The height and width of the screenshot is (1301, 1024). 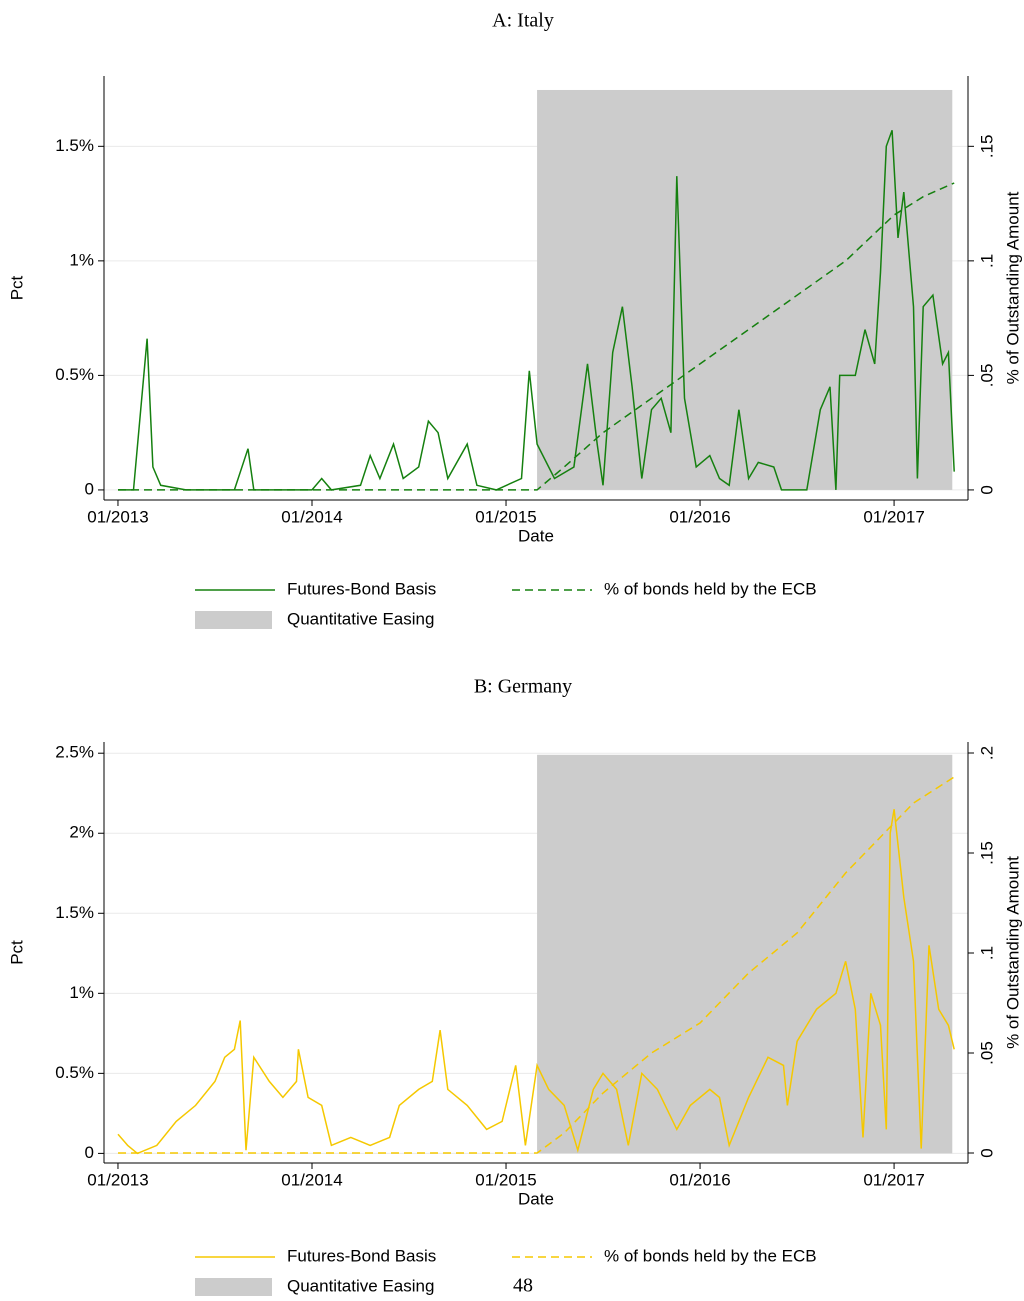 What do you see at coordinates (74, 752) in the screenshot?
I see `y-tick-label: 2.5%` at bounding box center [74, 752].